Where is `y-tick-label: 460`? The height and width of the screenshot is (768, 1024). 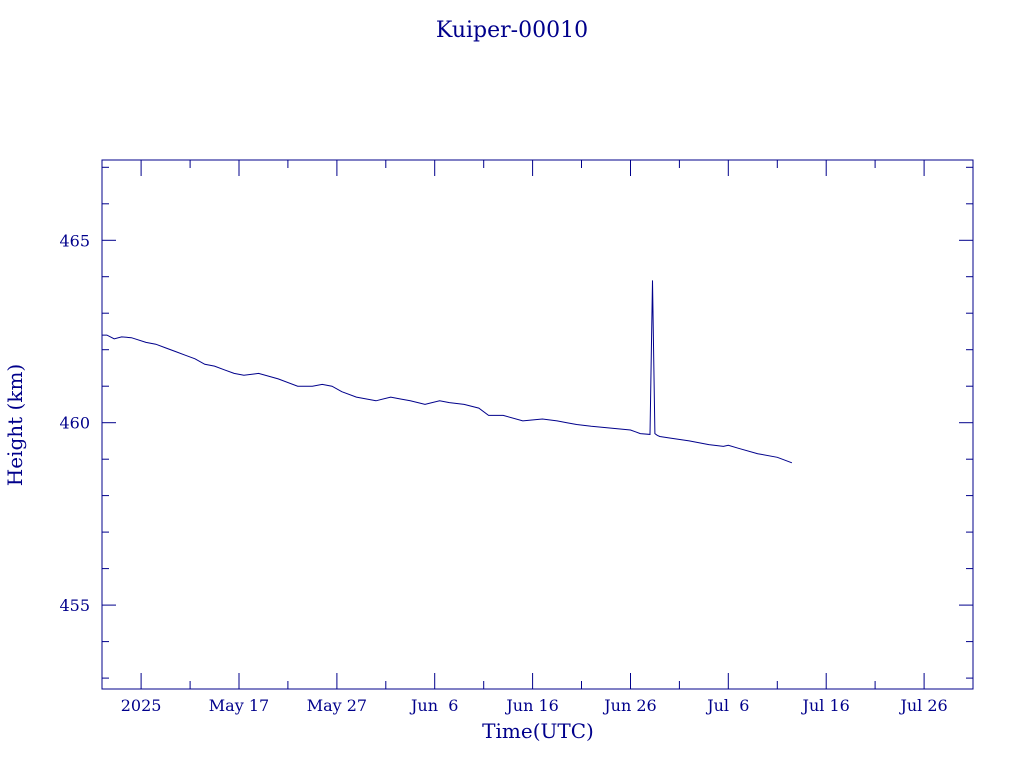
y-tick-label: 460 is located at coordinates (74, 423).